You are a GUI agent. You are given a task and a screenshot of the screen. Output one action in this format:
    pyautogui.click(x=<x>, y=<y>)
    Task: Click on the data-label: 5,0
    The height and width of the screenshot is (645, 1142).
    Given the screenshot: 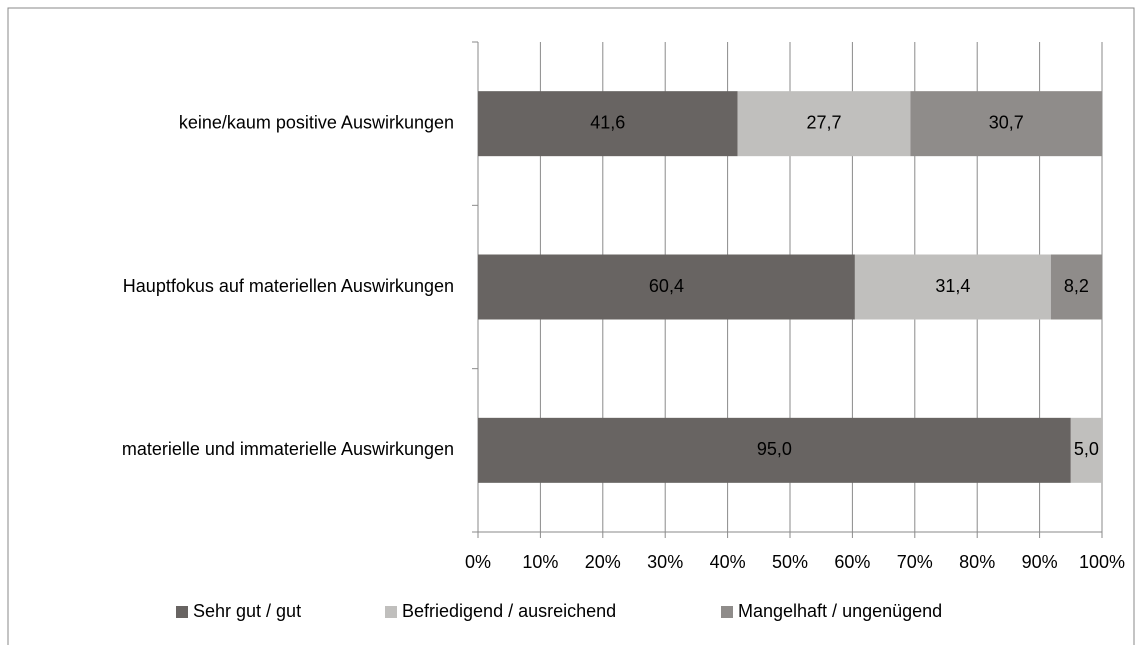 What is the action you would take?
    pyautogui.click(x=1086, y=449)
    